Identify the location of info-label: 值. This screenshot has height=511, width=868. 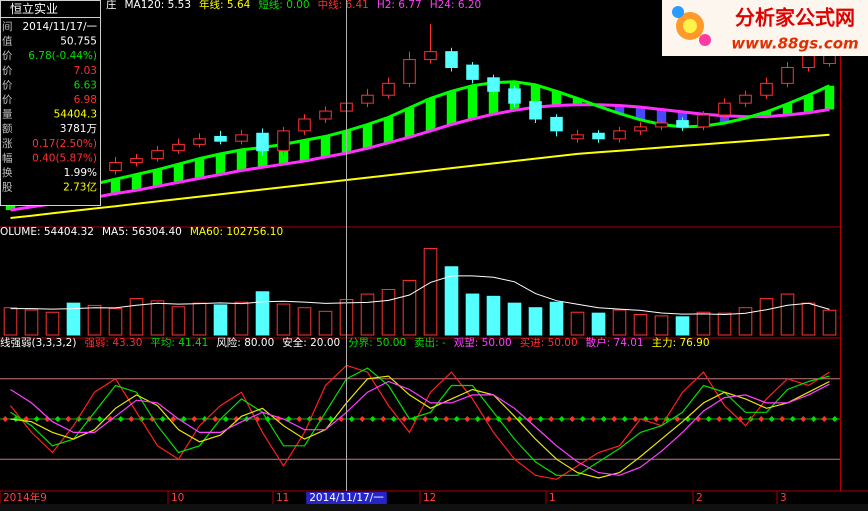
(7, 41).